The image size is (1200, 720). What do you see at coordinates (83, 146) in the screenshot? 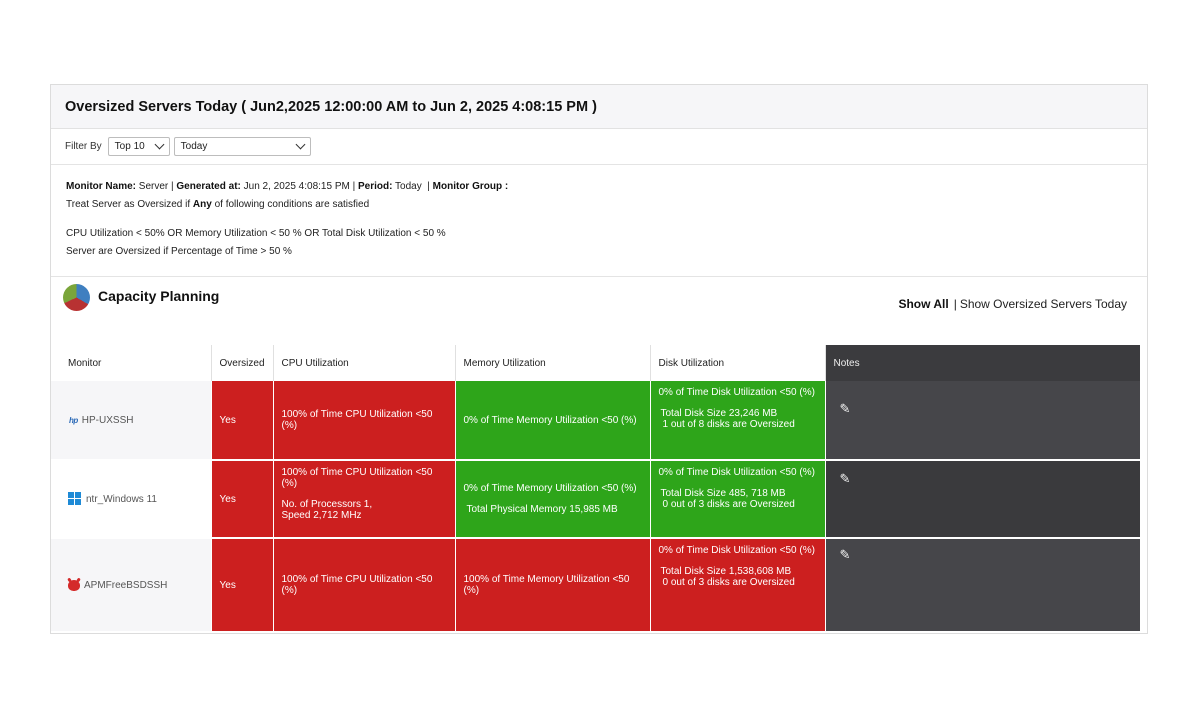
I see `filter-label: Filter By` at bounding box center [83, 146].